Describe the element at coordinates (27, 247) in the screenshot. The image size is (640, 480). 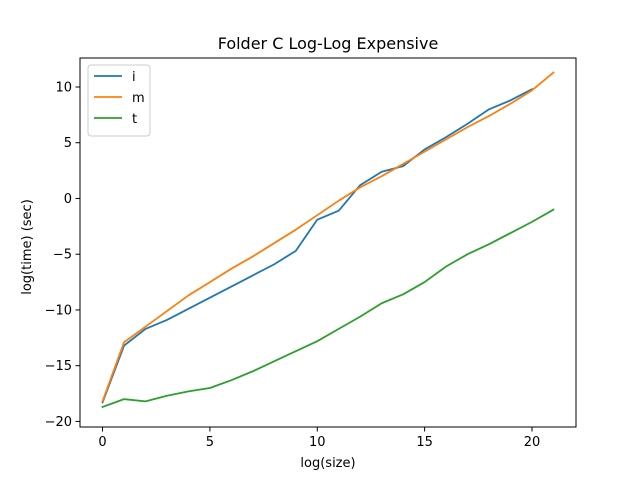
I see `y-axis-label: log(time) (sec)` at that location.